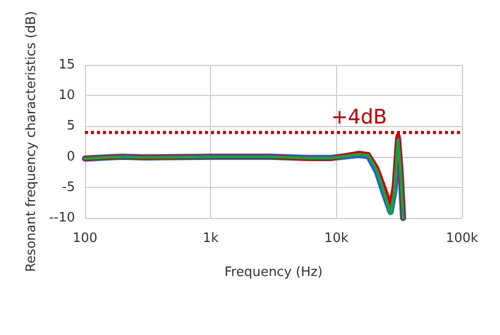 This screenshot has width=500, height=335. I want to click on y-tick-label: --10, so click(62, 218).